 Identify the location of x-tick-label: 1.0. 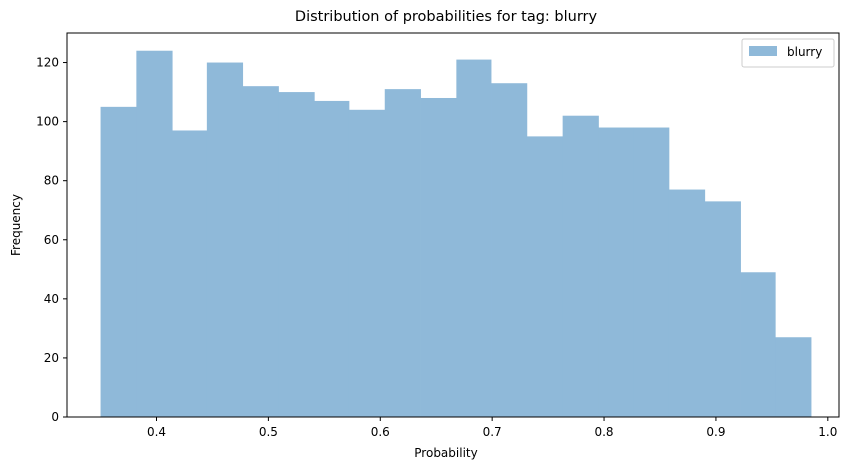
(827, 432).